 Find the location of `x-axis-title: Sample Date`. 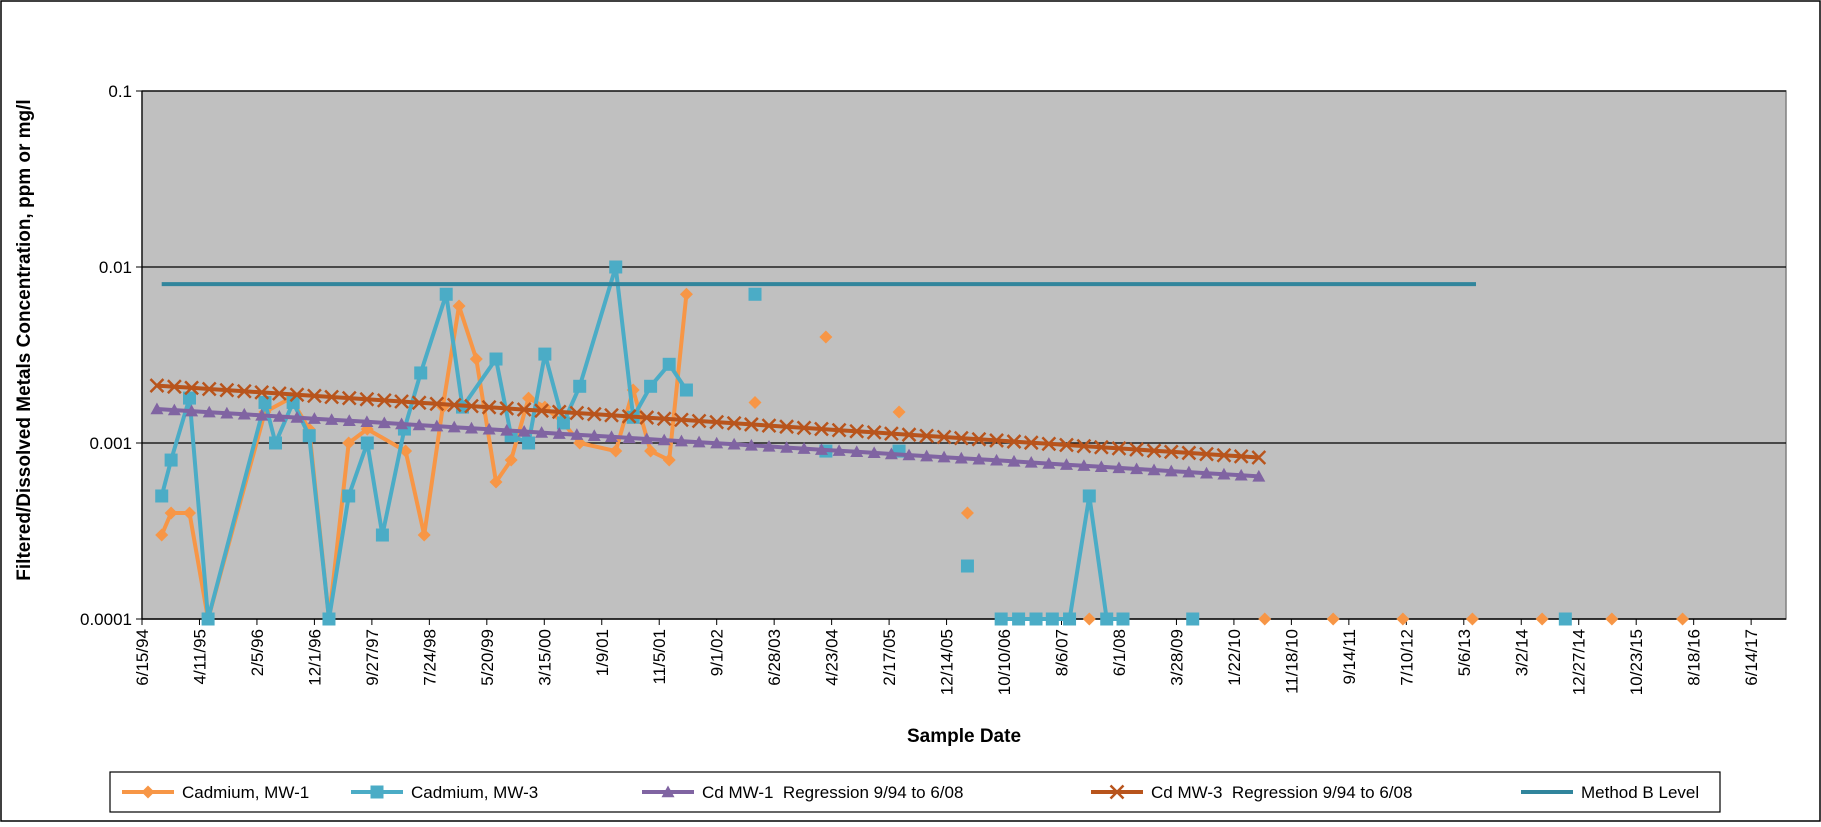

x-axis-title: Sample Date is located at coordinates (964, 736).